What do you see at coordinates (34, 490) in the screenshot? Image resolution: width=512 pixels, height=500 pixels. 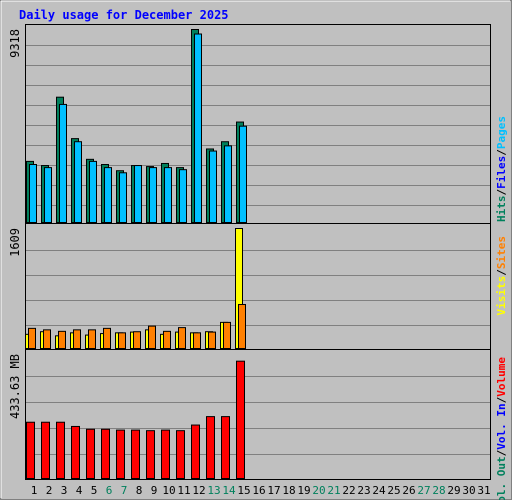 I see `x-tick-label: 1` at bounding box center [34, 490].